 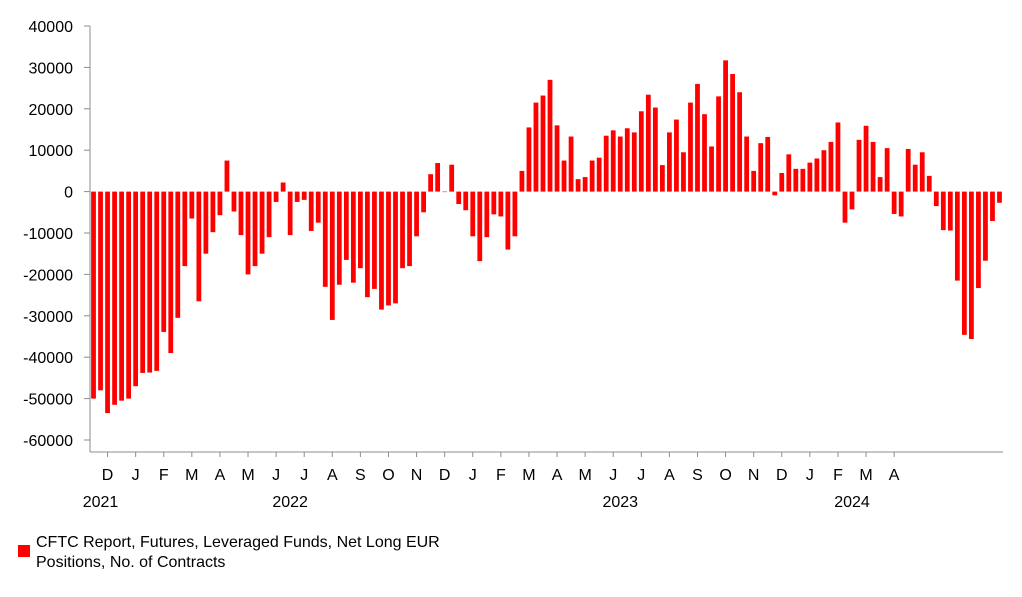 I want to click on x-year-label: 2021, so click(x=101, y=502).